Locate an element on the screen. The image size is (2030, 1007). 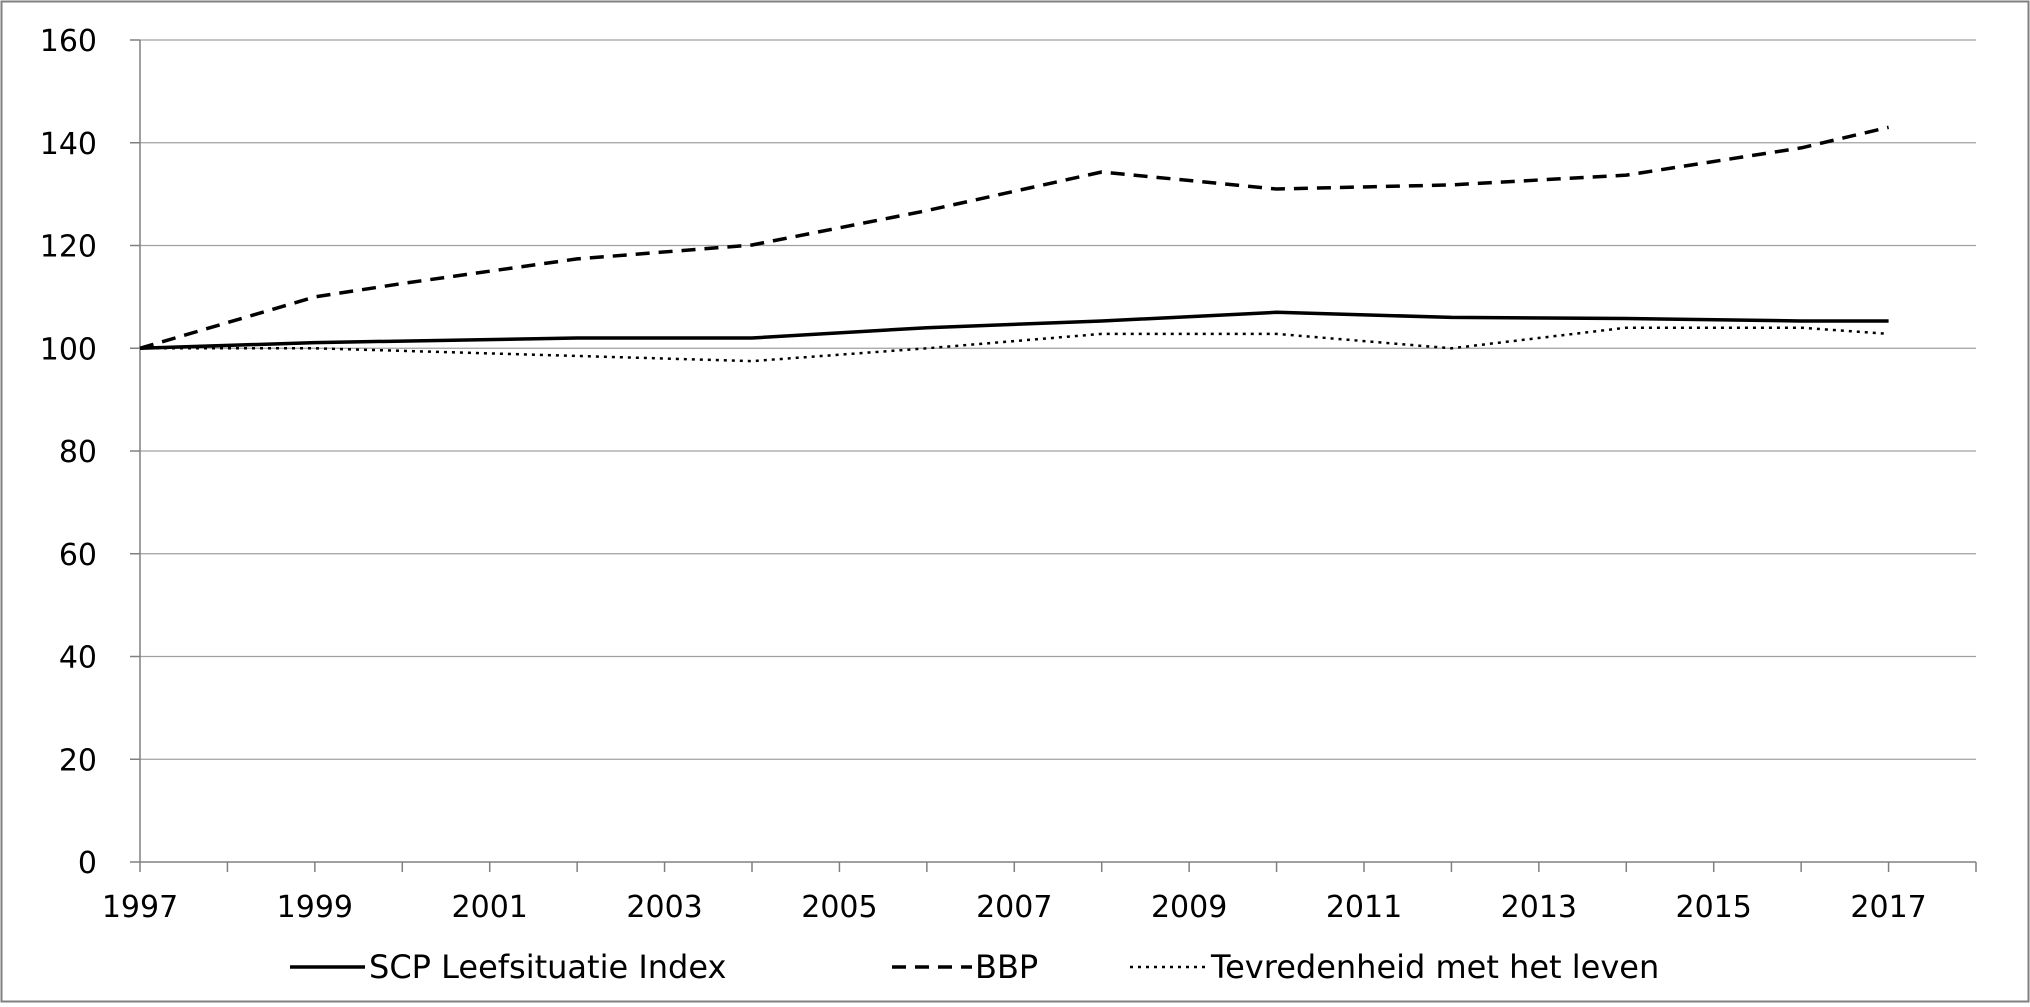
x-tick-label: 1999 is located at coordinates (315, 907).